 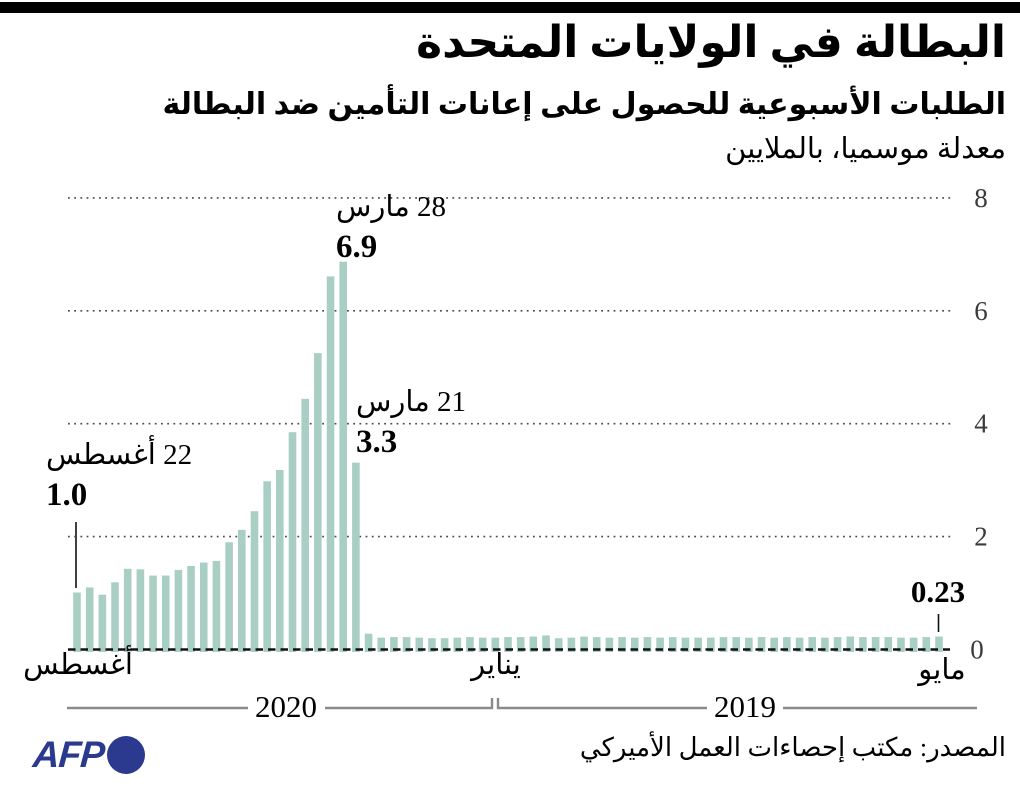 What do you see at coordinates (411, 402) in the screenshot?
I see `annotation-date-label: 21 مارس` at bounding box center [411, 402].